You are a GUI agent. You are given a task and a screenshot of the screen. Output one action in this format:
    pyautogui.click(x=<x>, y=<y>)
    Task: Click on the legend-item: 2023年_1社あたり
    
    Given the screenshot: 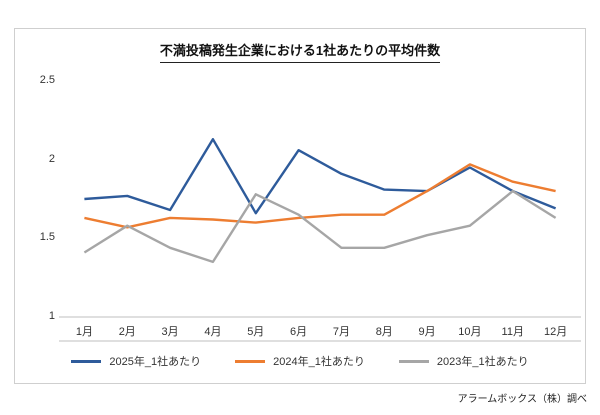 What is the action you would take?
    pyautogui.click(x=463, y=361)
    